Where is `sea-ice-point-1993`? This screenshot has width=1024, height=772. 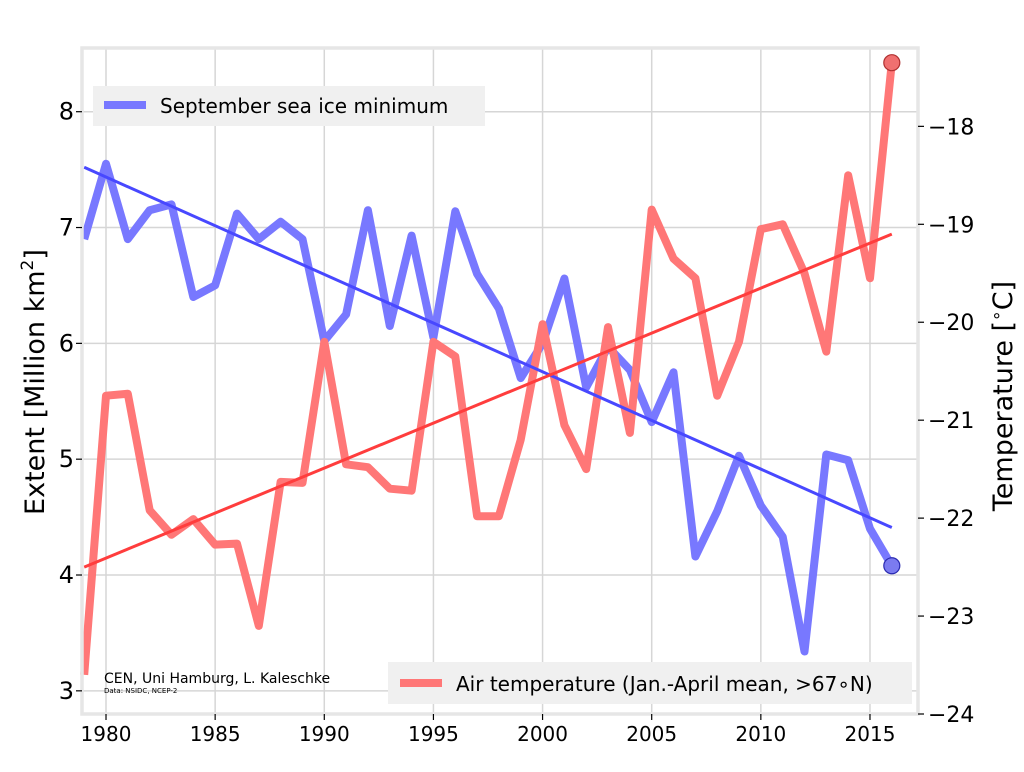 sea-ice-point-1993 is located at coordinates (390, 326).